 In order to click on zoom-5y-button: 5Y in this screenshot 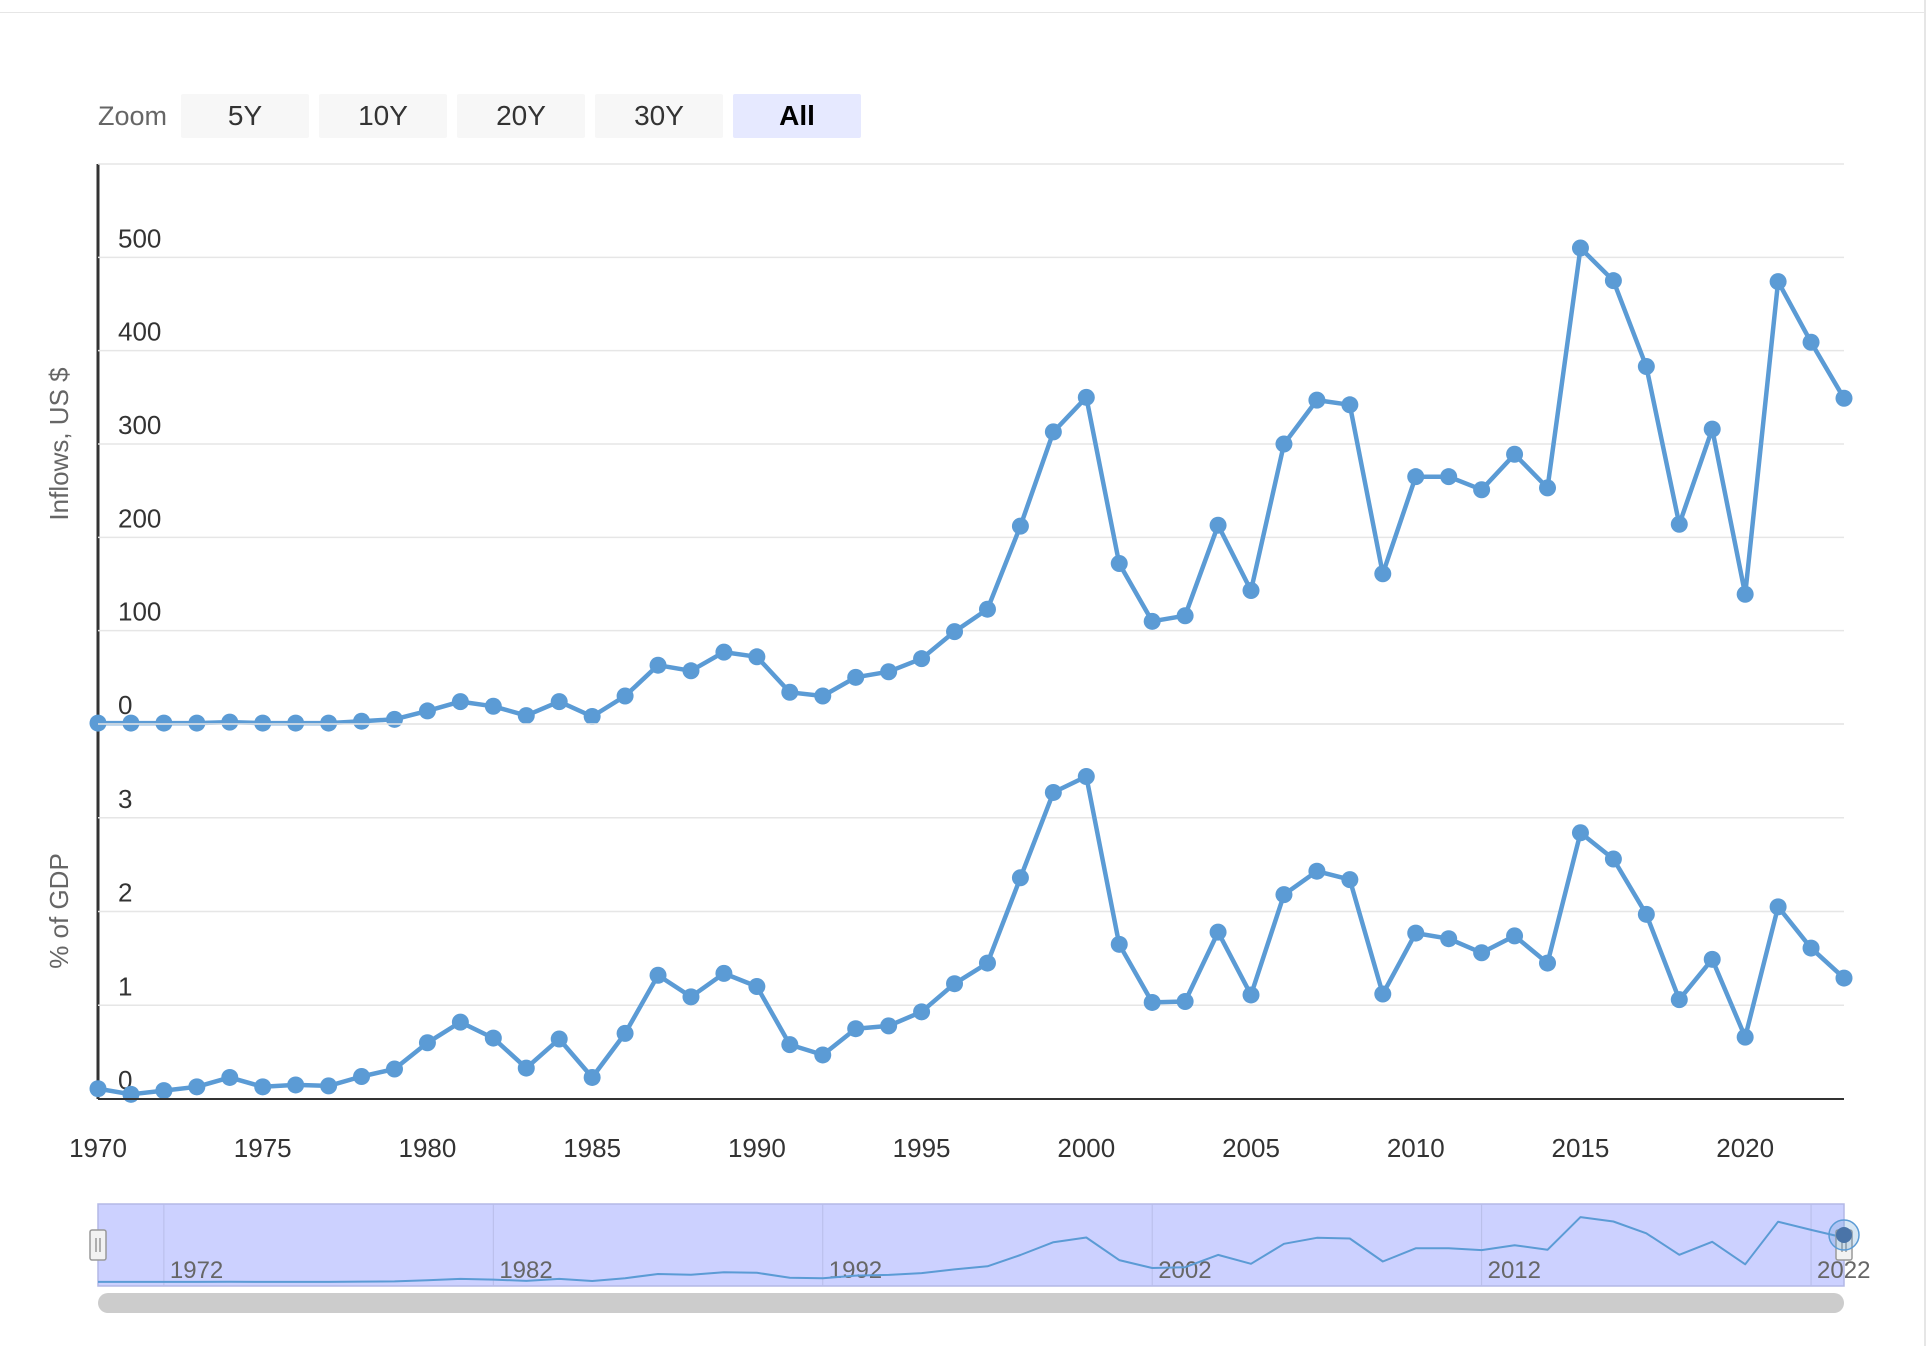, I will do `click(245, 116)`.